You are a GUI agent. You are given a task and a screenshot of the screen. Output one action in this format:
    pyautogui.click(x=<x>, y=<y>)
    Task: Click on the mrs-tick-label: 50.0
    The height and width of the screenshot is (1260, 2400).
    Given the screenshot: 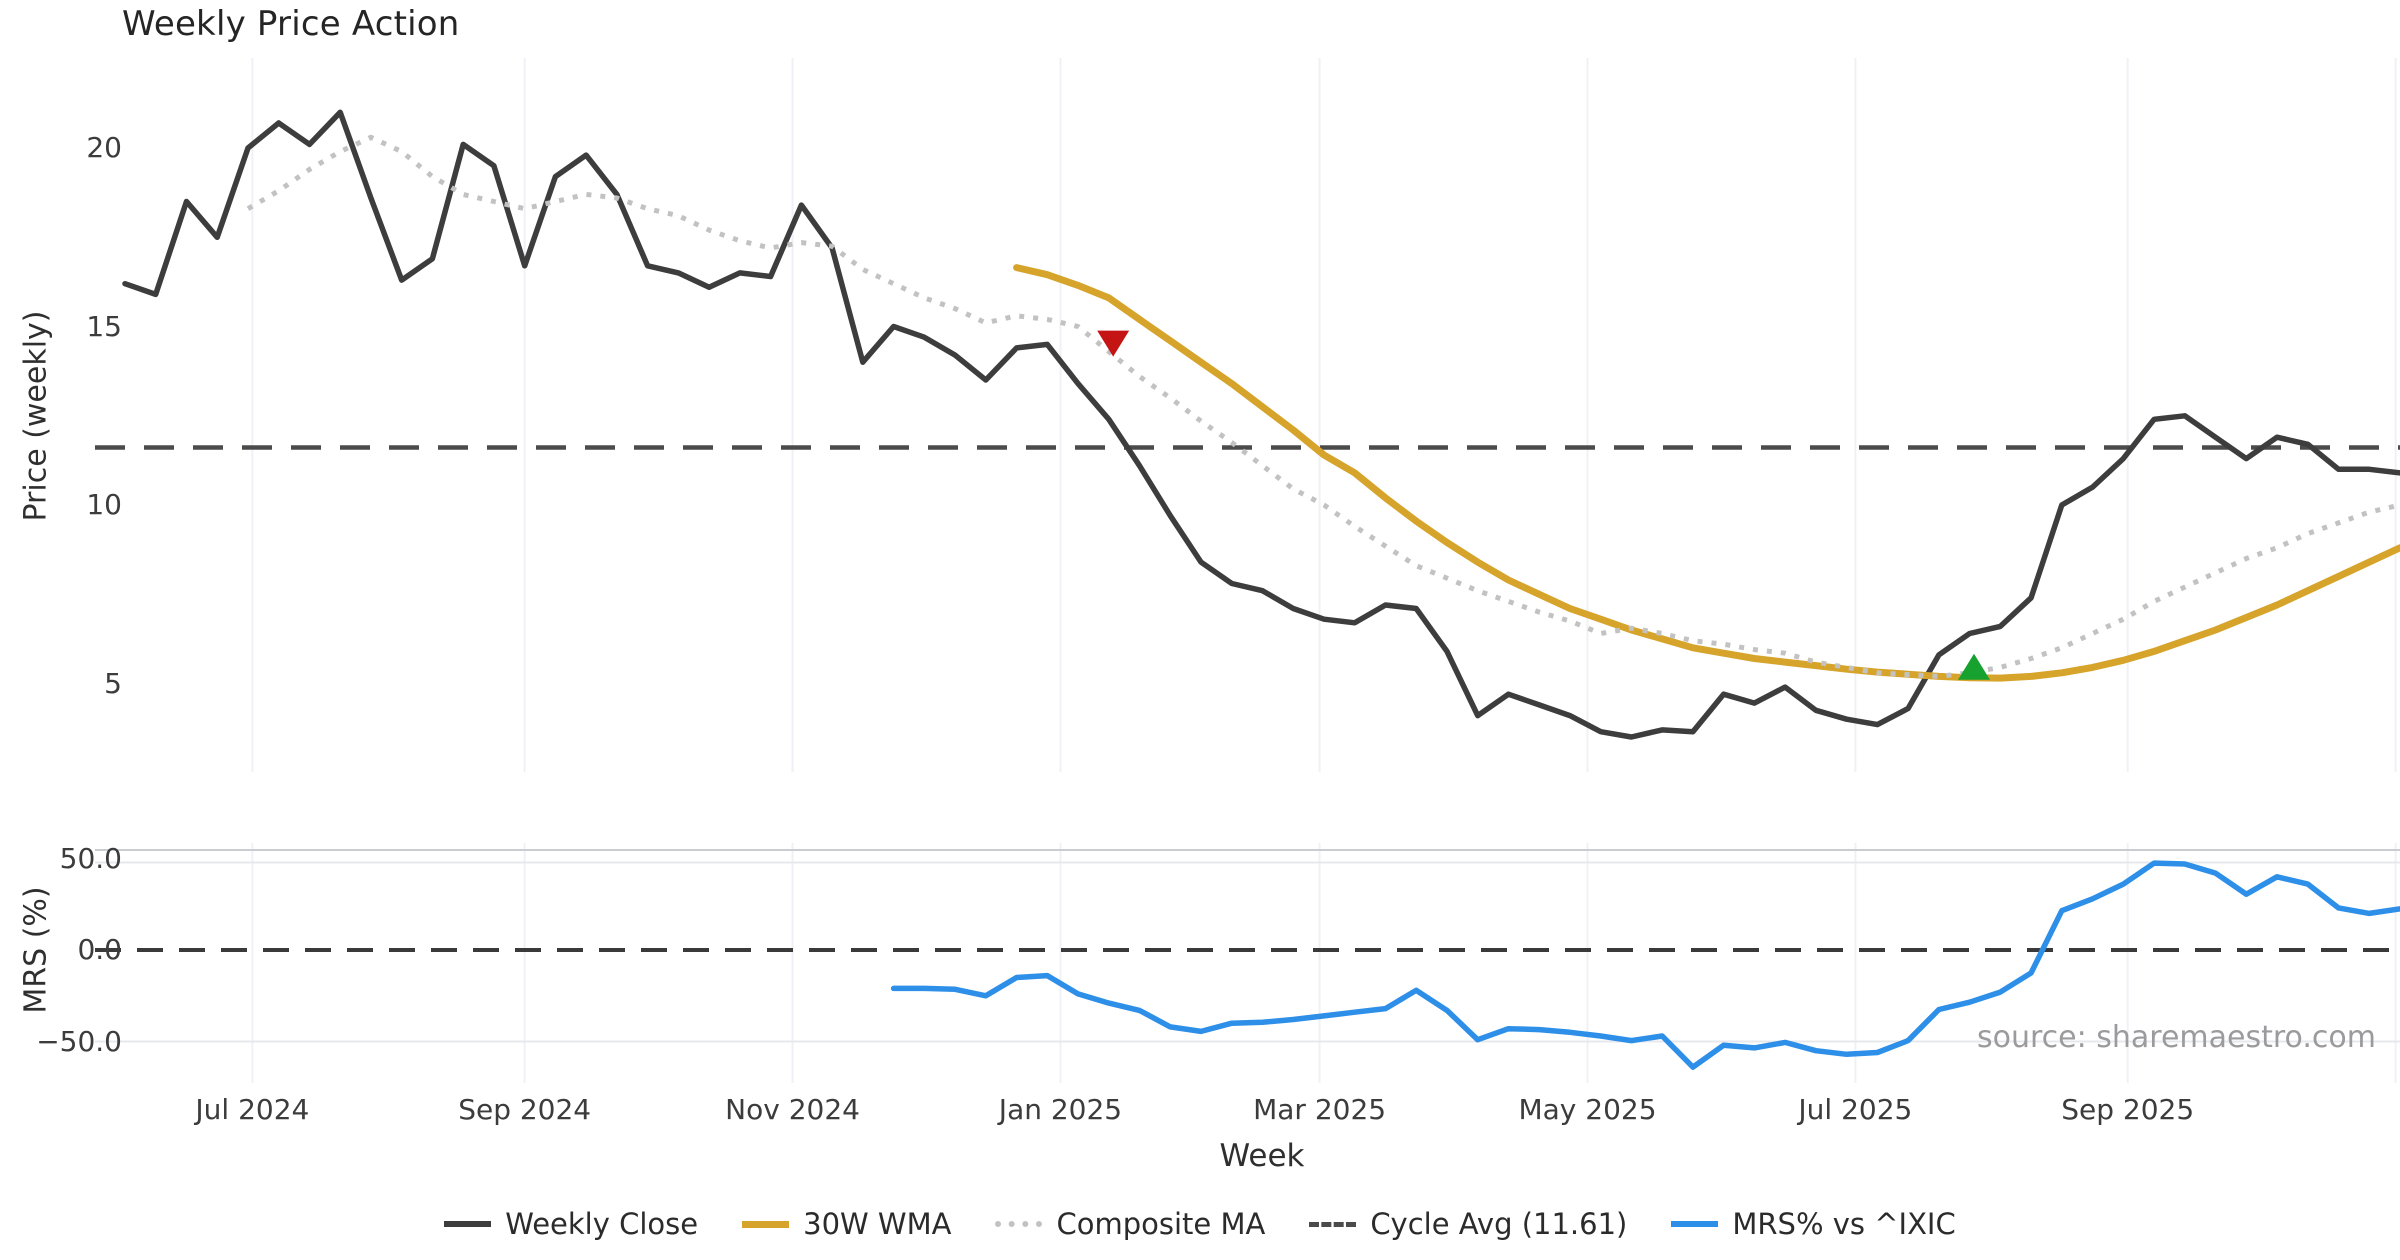 What is the action you would take?
    pyautogui.click(x=90, y=858)
    